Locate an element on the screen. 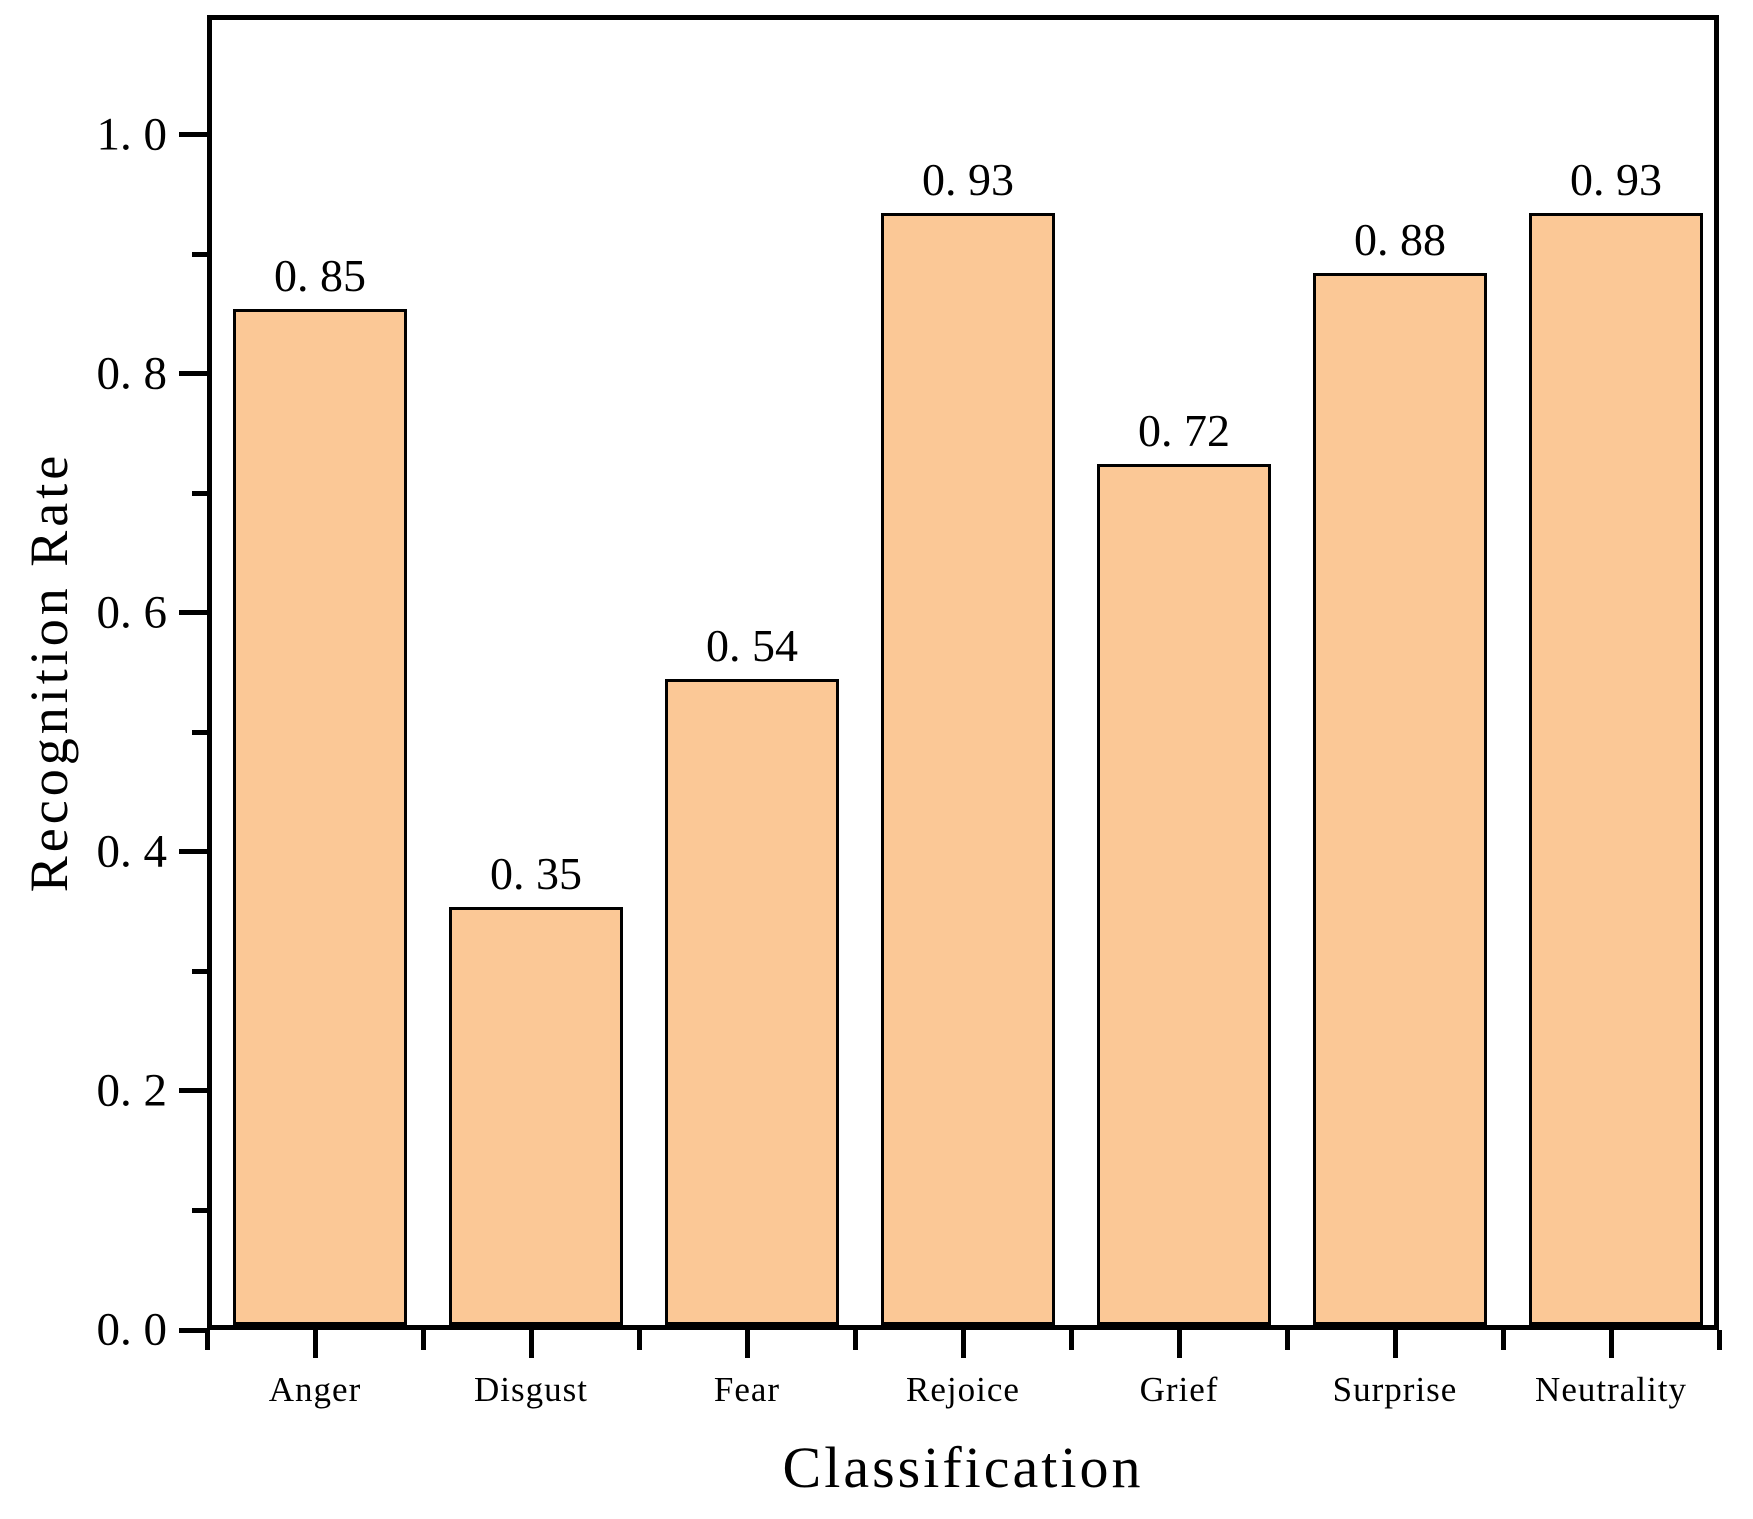  x-tick-label: Neutrality is located at coordinates (1611, 1389).